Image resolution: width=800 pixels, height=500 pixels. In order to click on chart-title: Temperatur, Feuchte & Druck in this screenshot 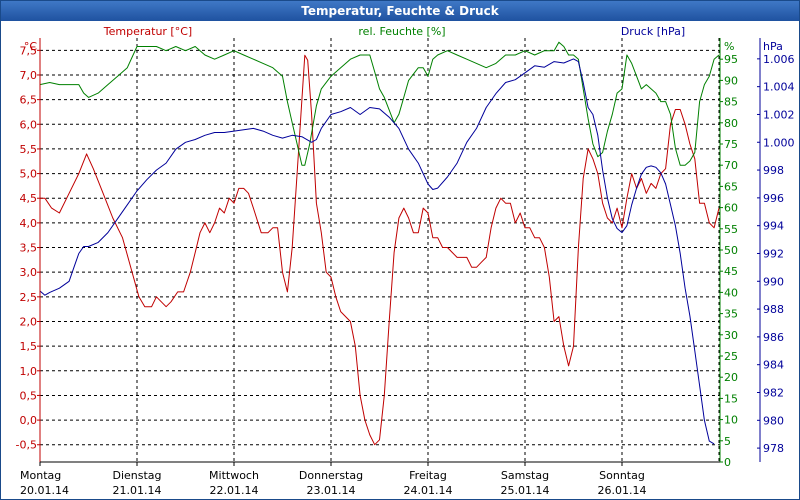, I will do `click(400, 11)`.